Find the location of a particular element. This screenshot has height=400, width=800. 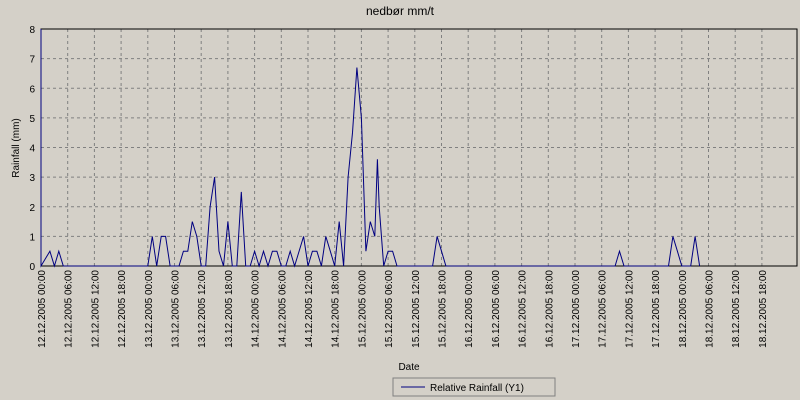

legend-entry: Relative Rainfall (Y1) is located at coordinates (477, 388).